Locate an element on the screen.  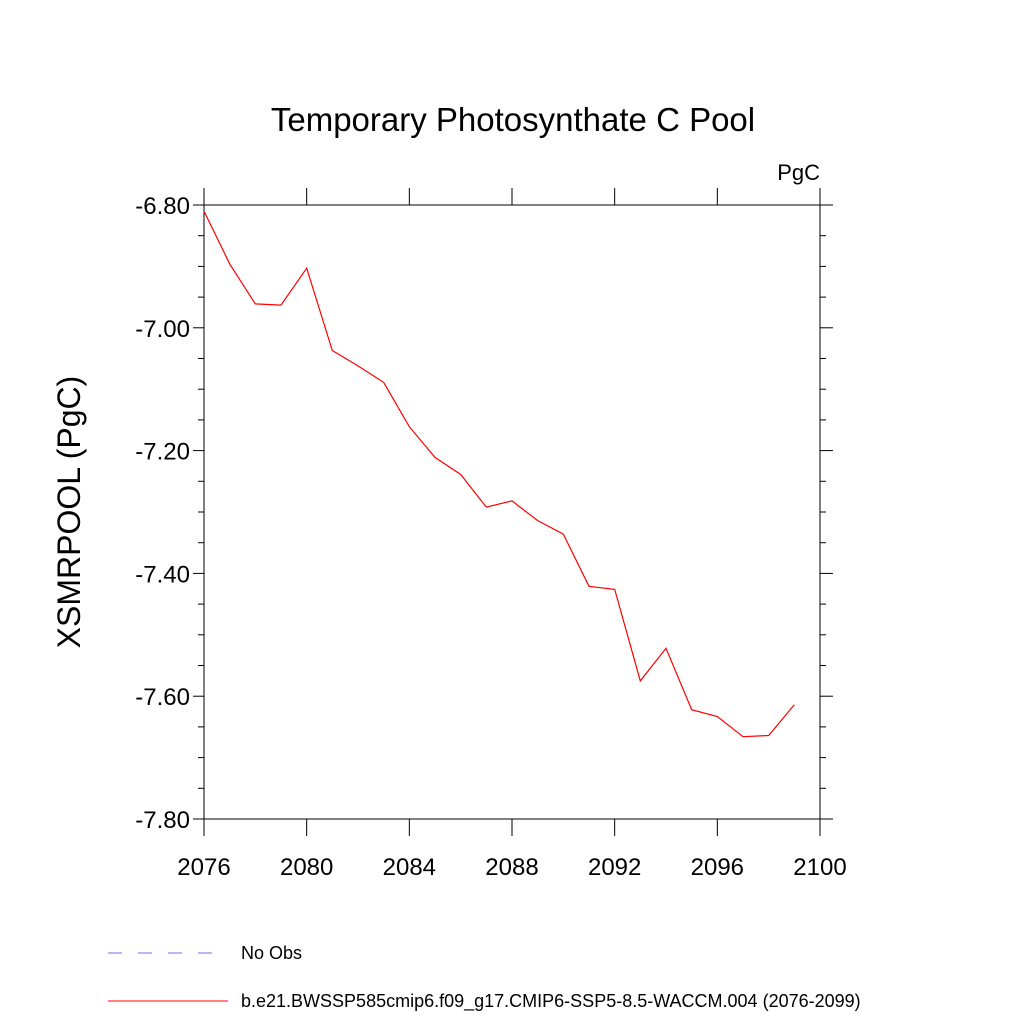
x-tick-label: 2076 is located at coordinates (203, 867).